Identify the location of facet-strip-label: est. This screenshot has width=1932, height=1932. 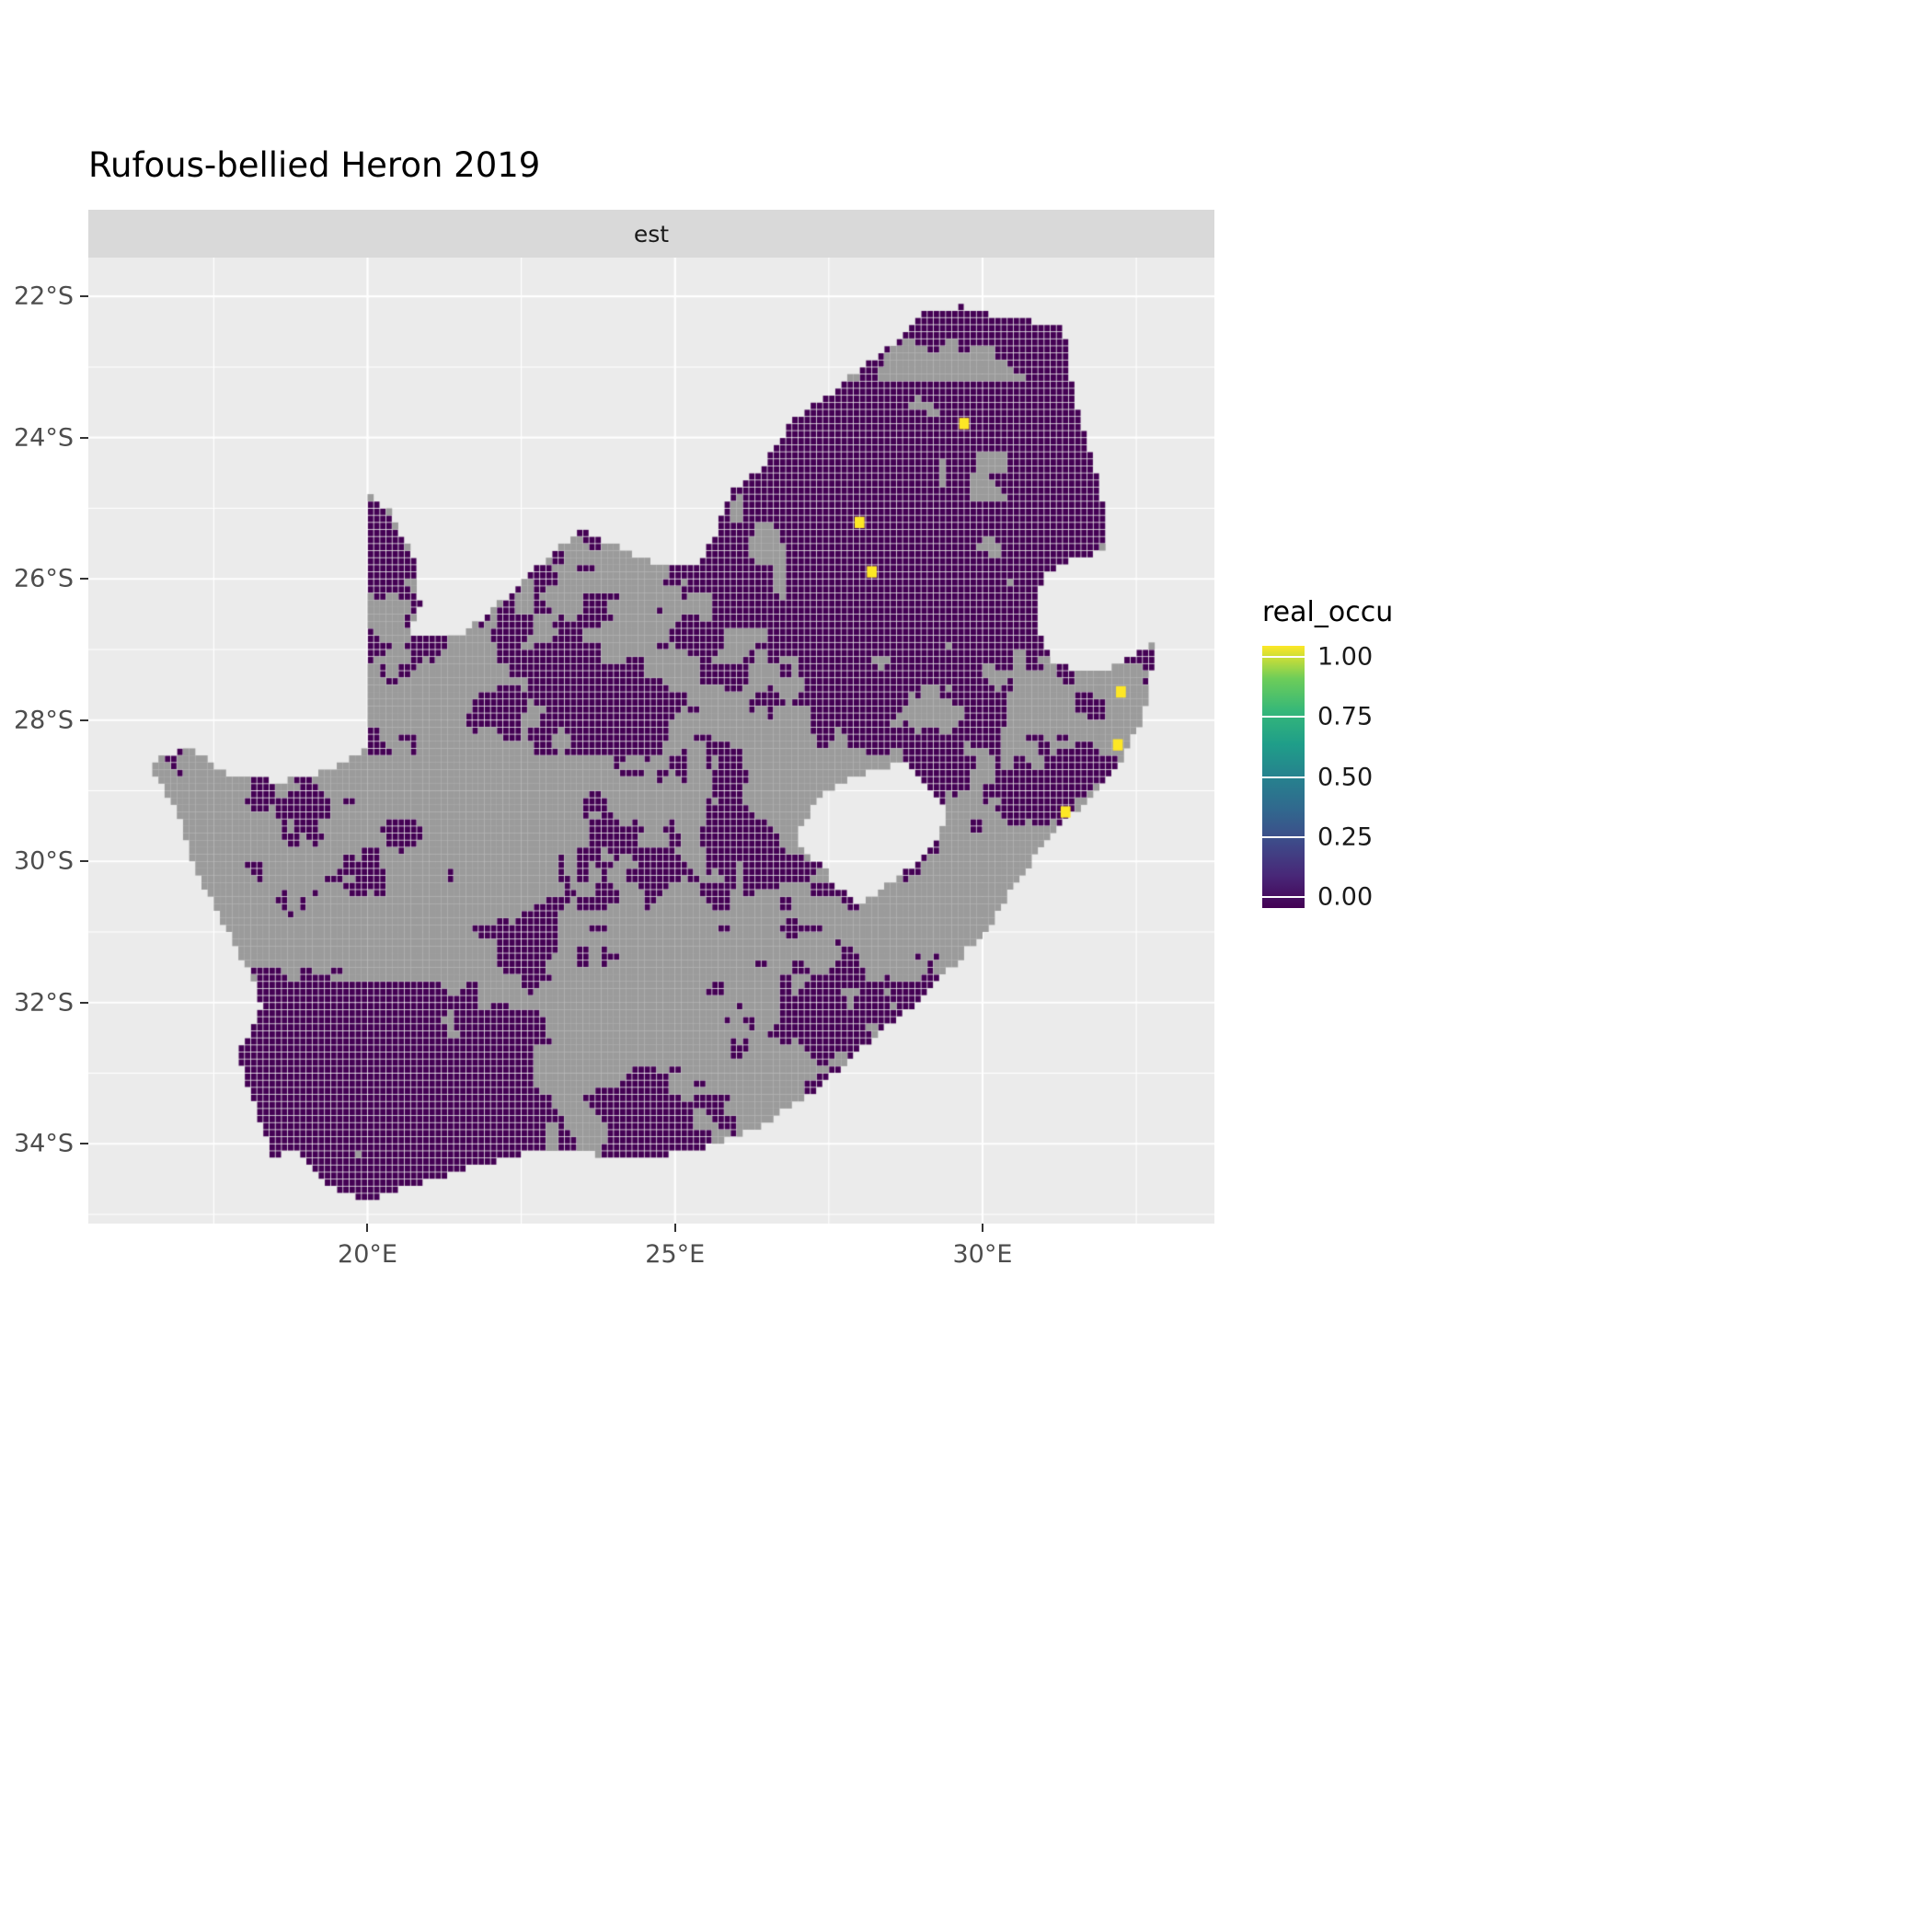
(651, 233).